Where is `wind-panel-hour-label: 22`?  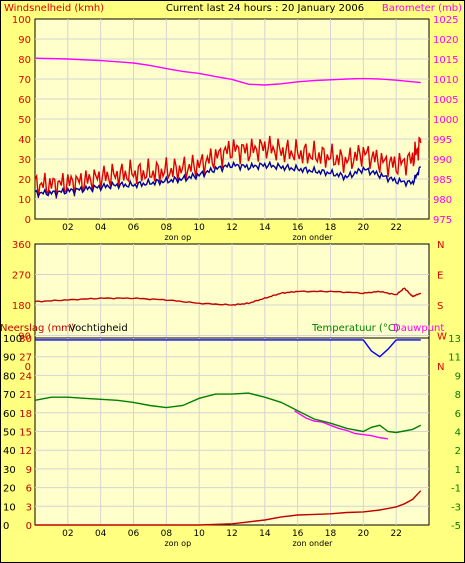 wind-panel-hour-label: 22 is located at coordinates (395, 228).